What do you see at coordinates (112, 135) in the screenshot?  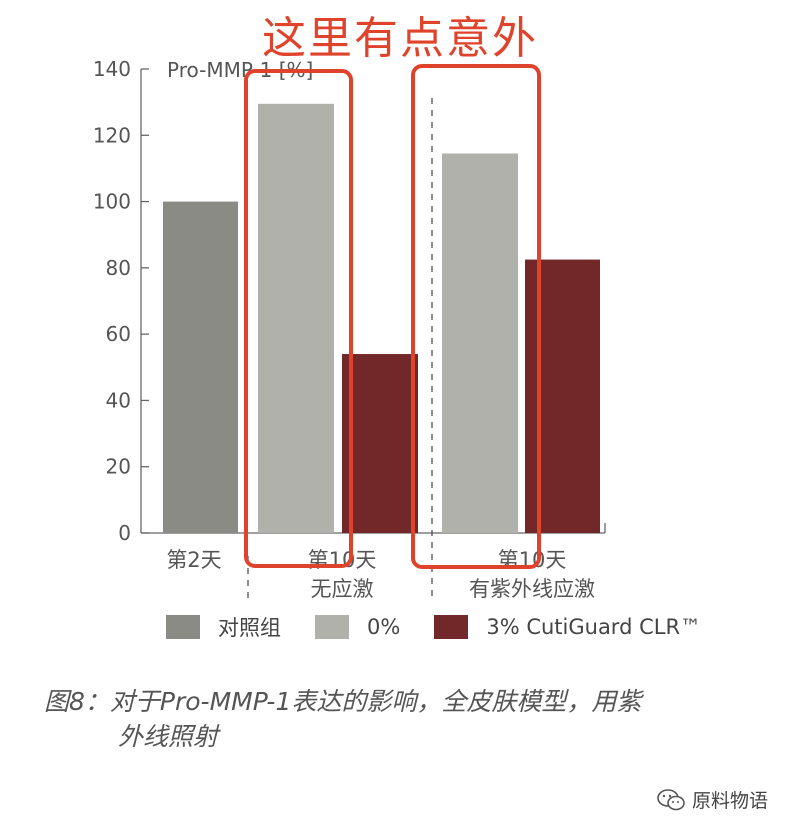 I see `y-tick-label: 120` at bounding box center [112, 135].